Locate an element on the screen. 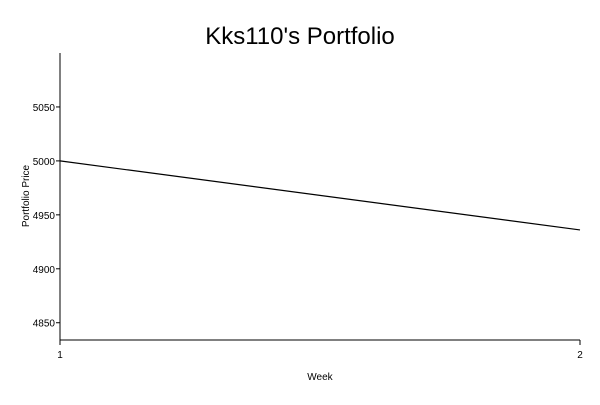 This screenshot has height=405, width=600. x-tick-label: 2 is located at coordinates (580, 355).